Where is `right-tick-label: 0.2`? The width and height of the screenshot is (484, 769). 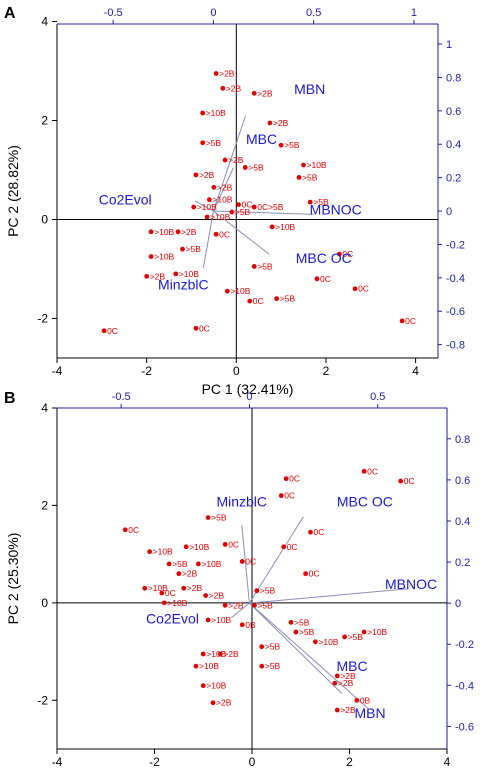
right-tick-label: 0.2 is located at coordinates (453, 179).